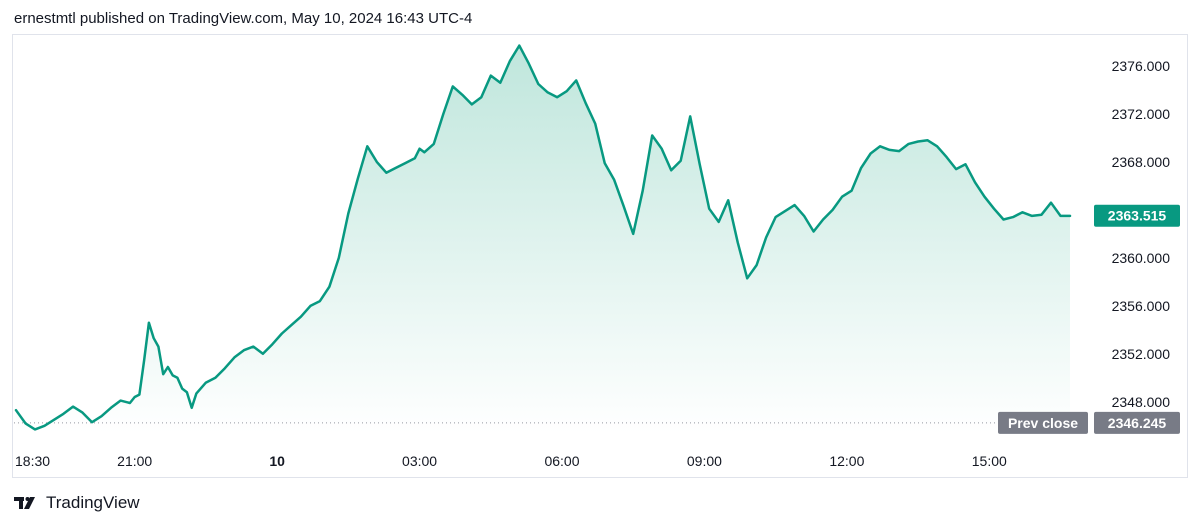 This screenshot has width=1200, height=527. I want to click on prev-close-title: Prev close, so click(1043, 423).